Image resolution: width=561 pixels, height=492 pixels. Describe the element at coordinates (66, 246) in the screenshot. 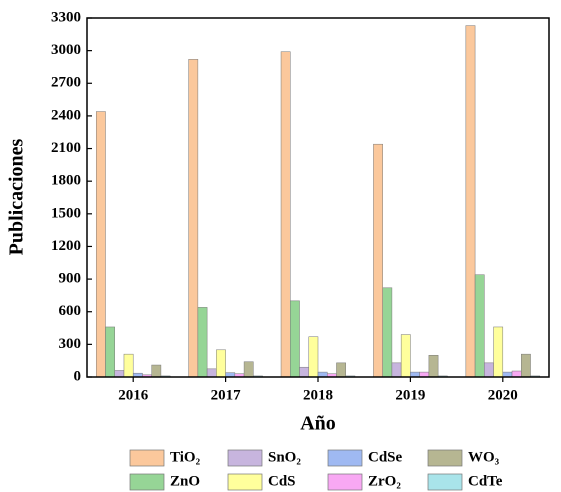

I see `y-tick-label: 1200` at that location.